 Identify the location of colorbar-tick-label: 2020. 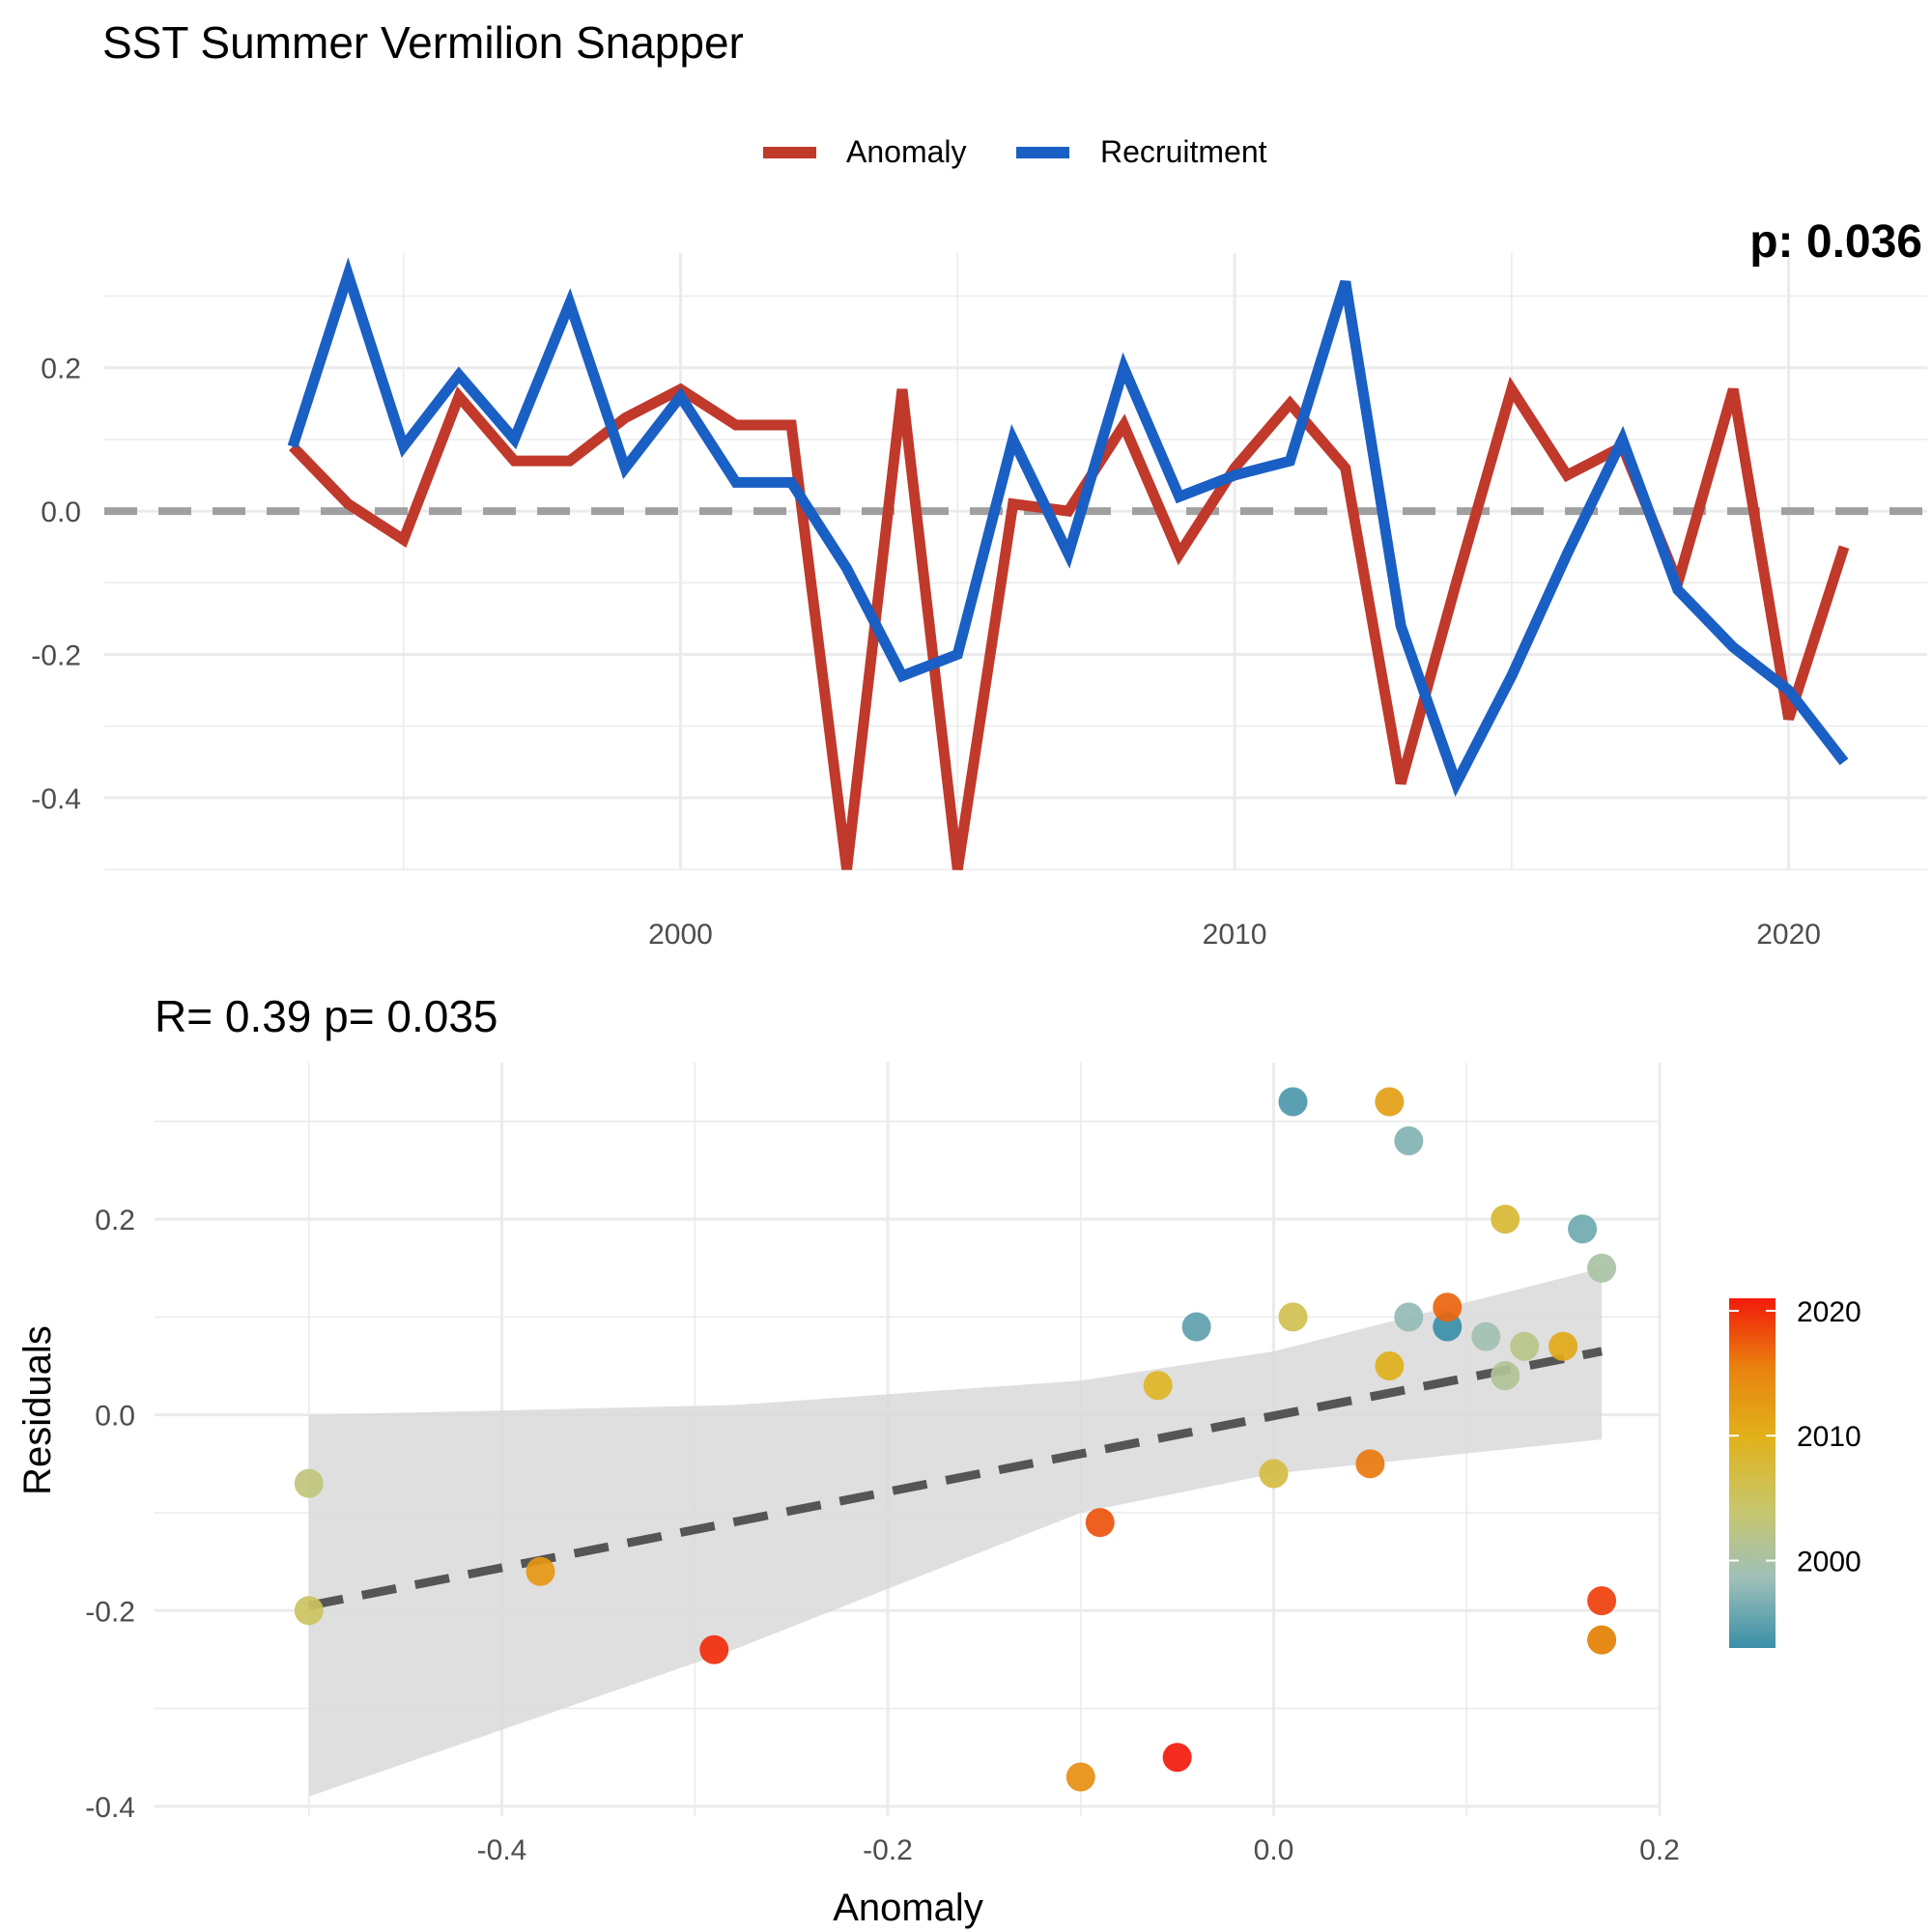
(1829, 1312).